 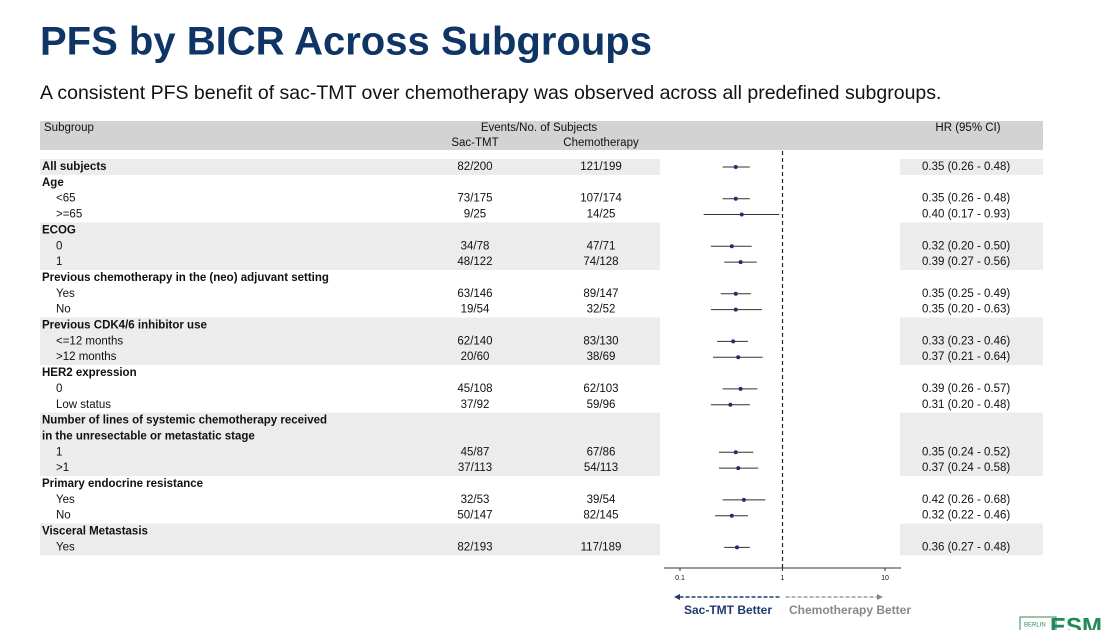 I want to click on row-label: <=12 months, so click(x=89, y=341).